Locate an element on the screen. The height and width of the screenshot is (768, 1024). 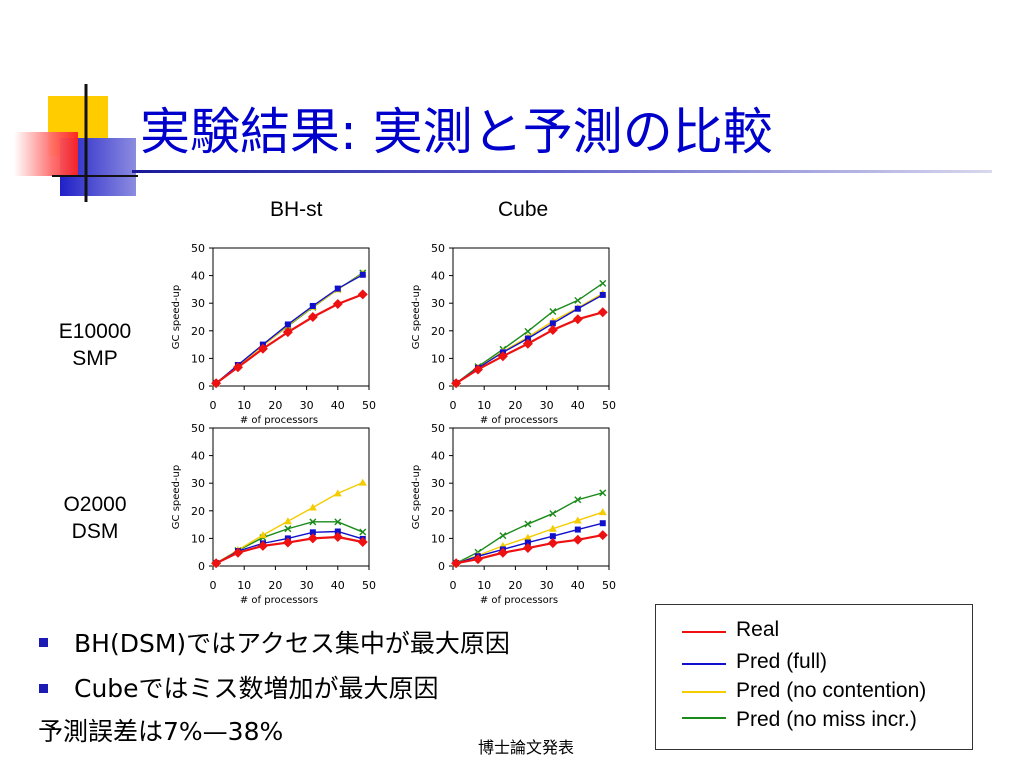
legend-swatch-real is located at coordinates (704, 632).